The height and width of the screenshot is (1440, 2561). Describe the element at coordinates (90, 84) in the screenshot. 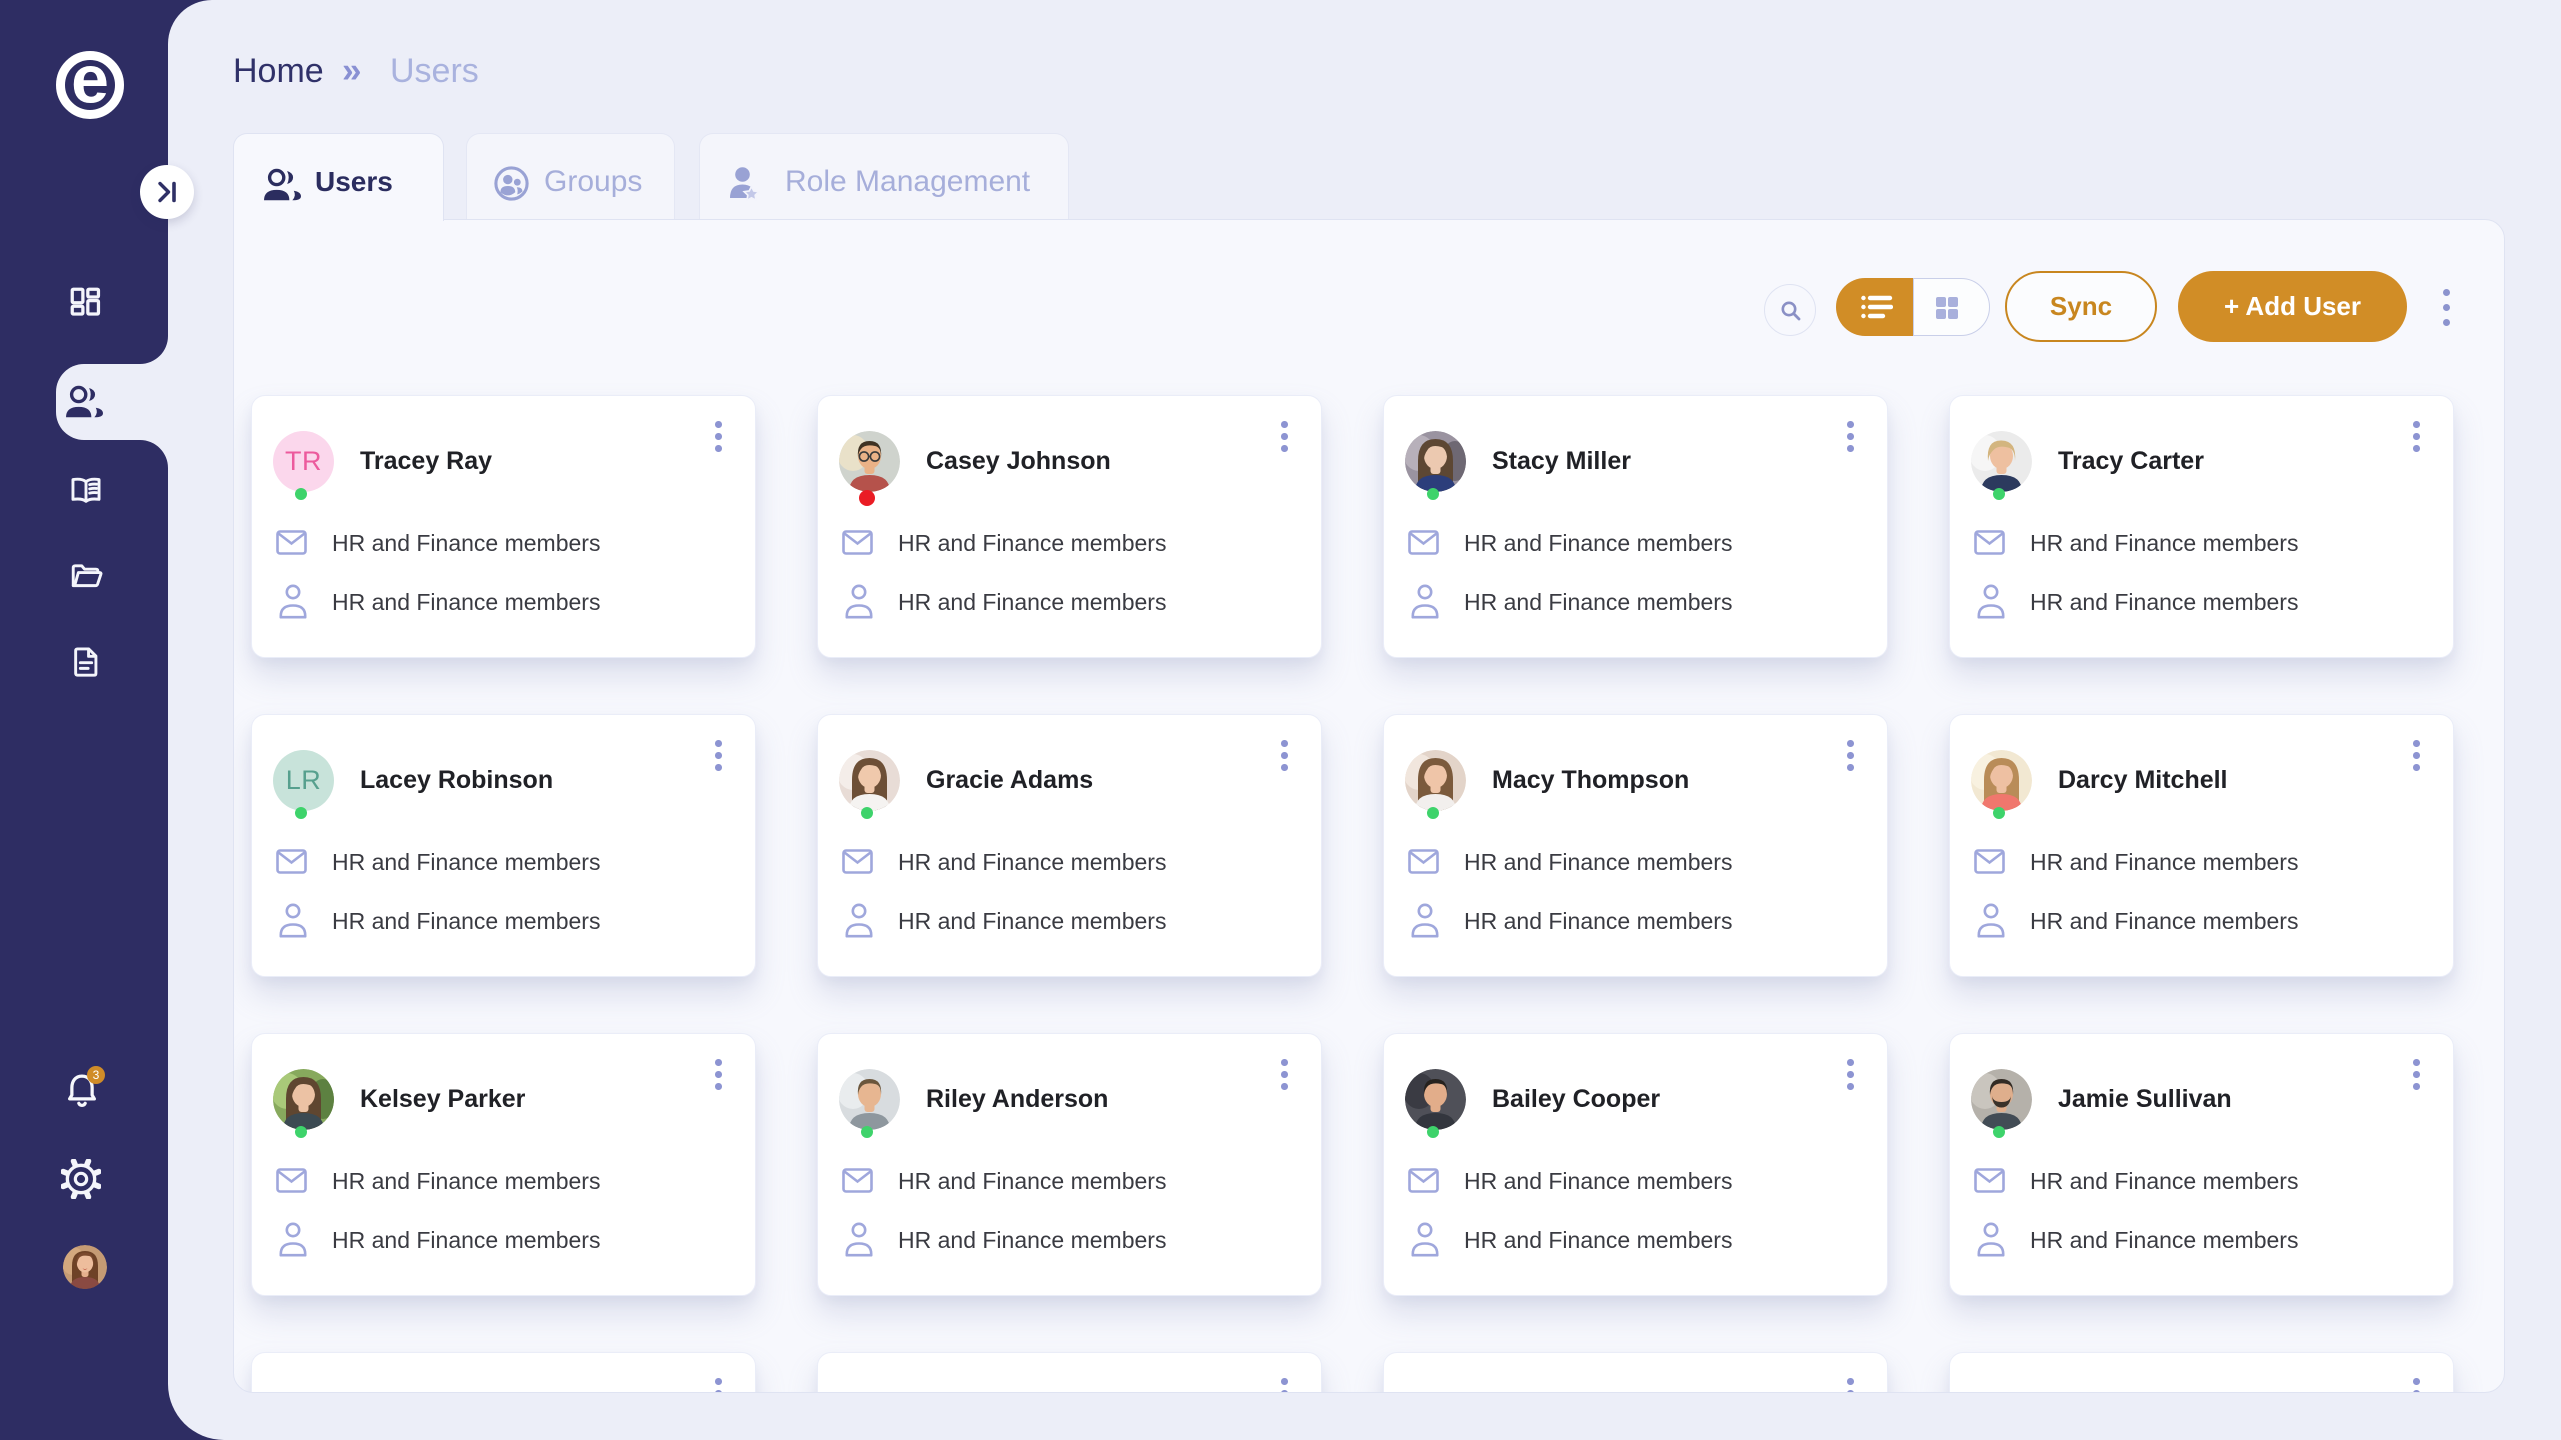

I see `svg-text: e` at that location.